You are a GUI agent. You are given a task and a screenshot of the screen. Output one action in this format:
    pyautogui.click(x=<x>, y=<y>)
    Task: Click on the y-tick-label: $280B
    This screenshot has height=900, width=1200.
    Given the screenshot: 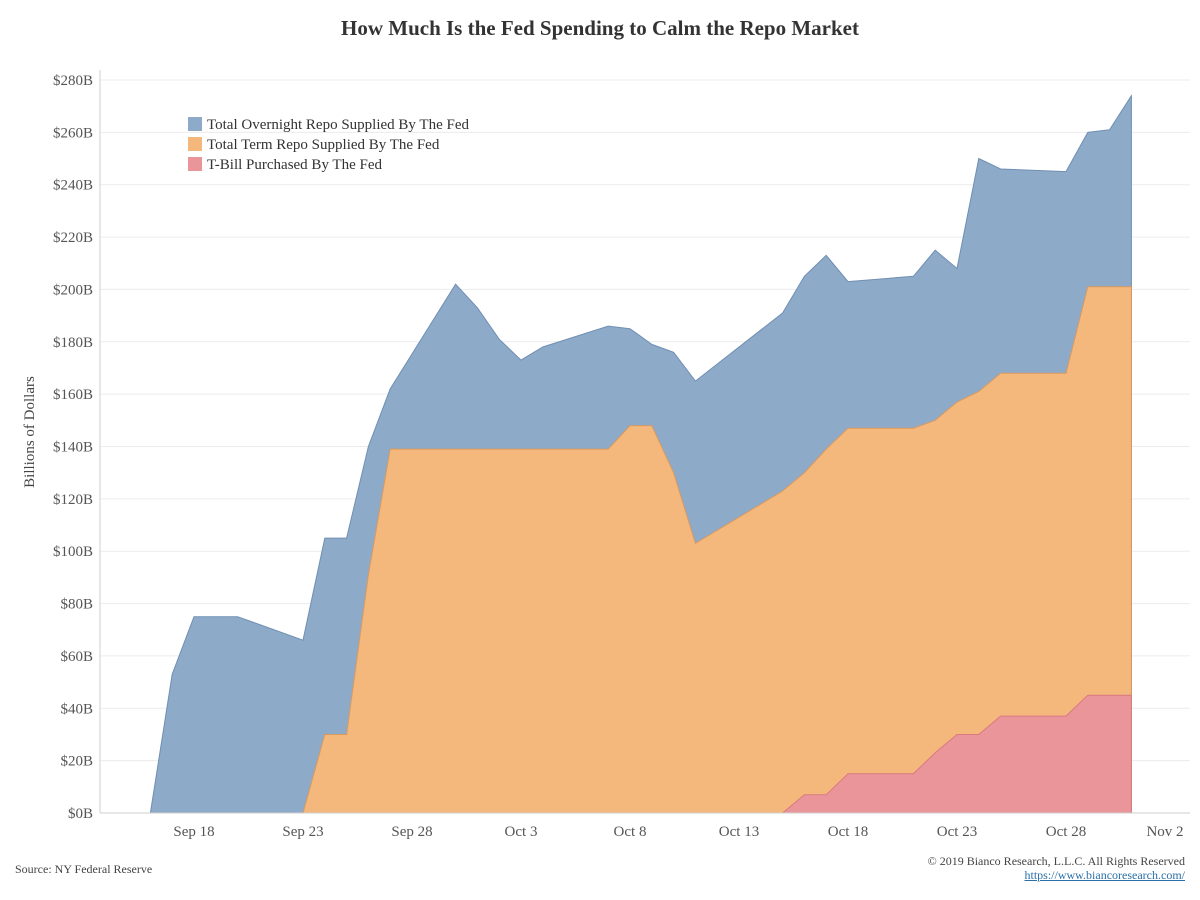 What is the action you would take?
    pyautogui.click(x=73, y=81)
    